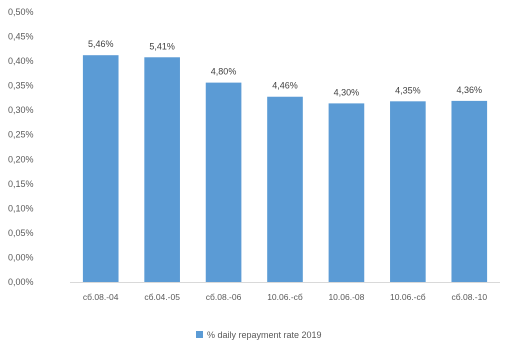 Image resolution: width=508 pixels, height=348 pixels. What do you see at coordinates (101, 44) in the screenshot?
I see `data-label: 5,46%` at bounding box center [101, 44].